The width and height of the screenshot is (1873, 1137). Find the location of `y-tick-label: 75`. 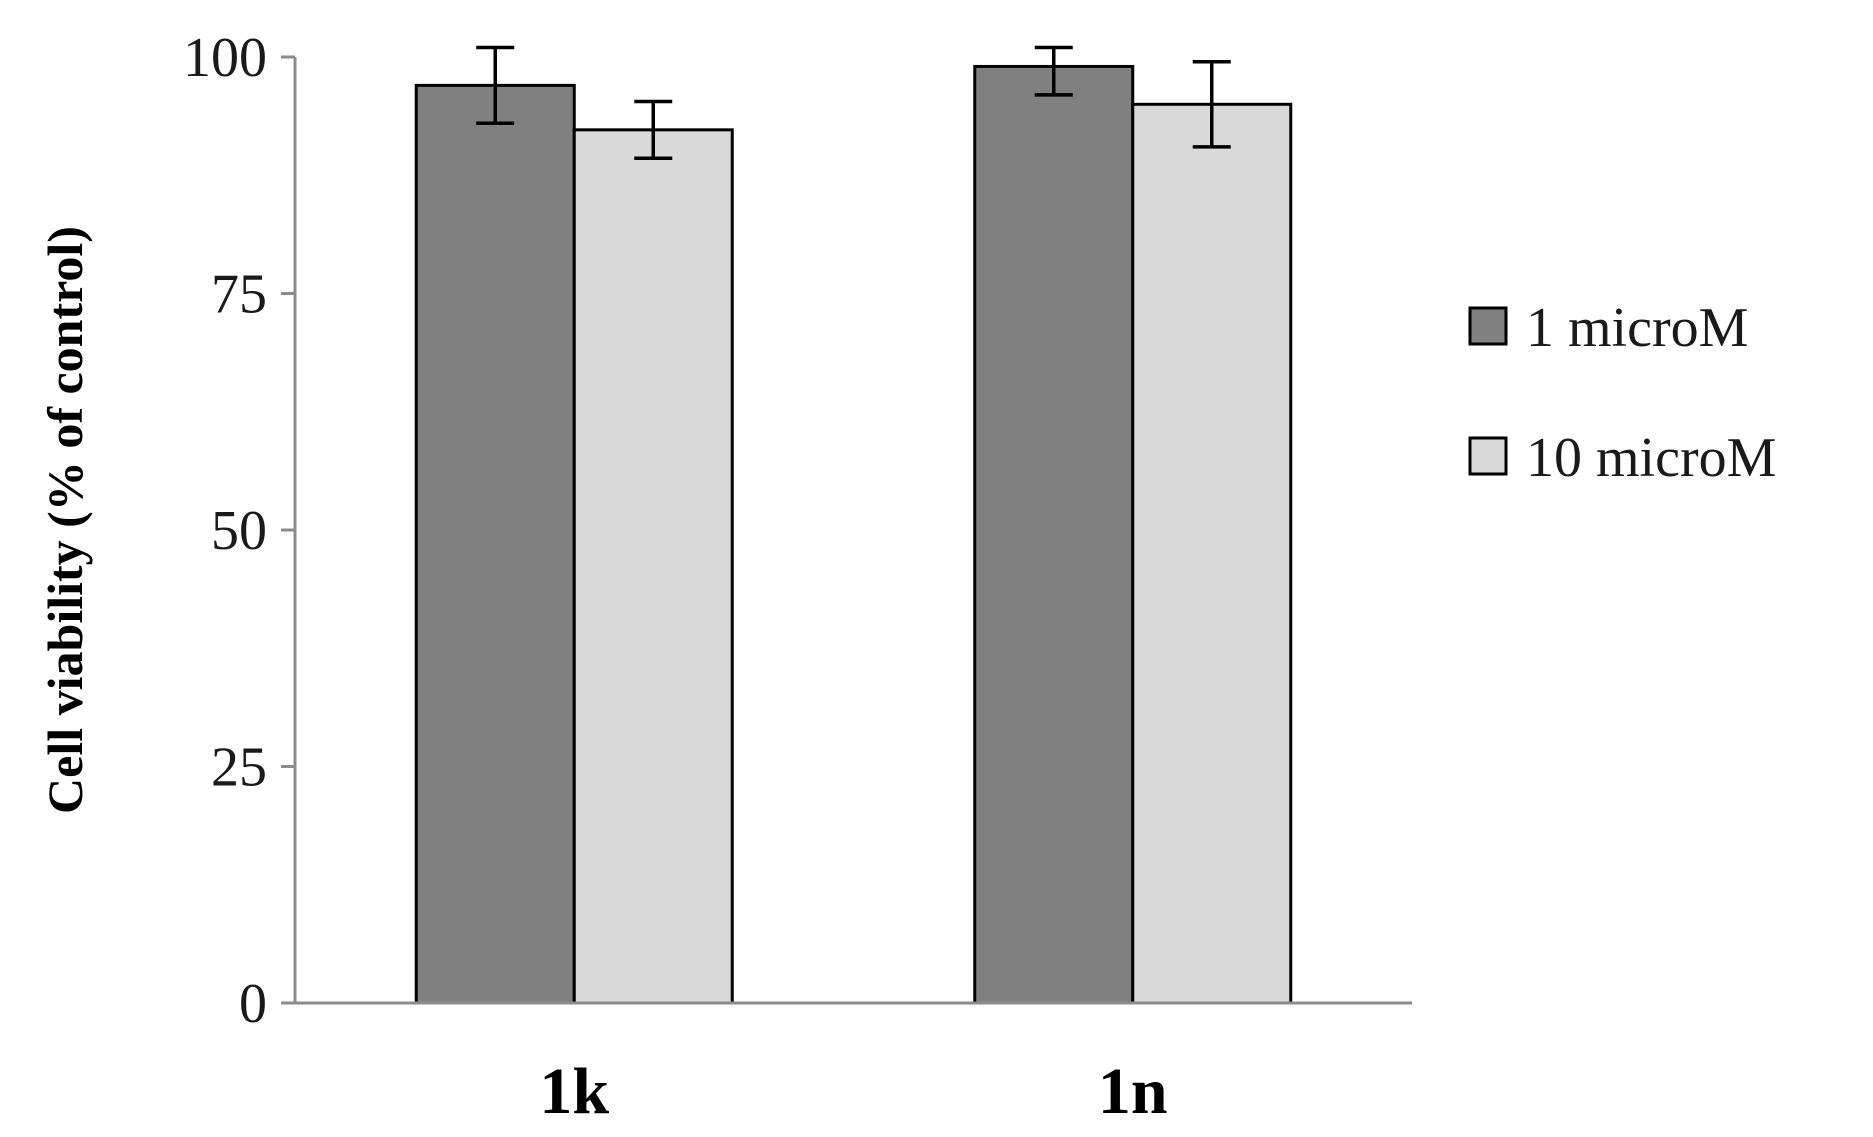

y-tick-label: 75 is located at coordinates (239, 295).